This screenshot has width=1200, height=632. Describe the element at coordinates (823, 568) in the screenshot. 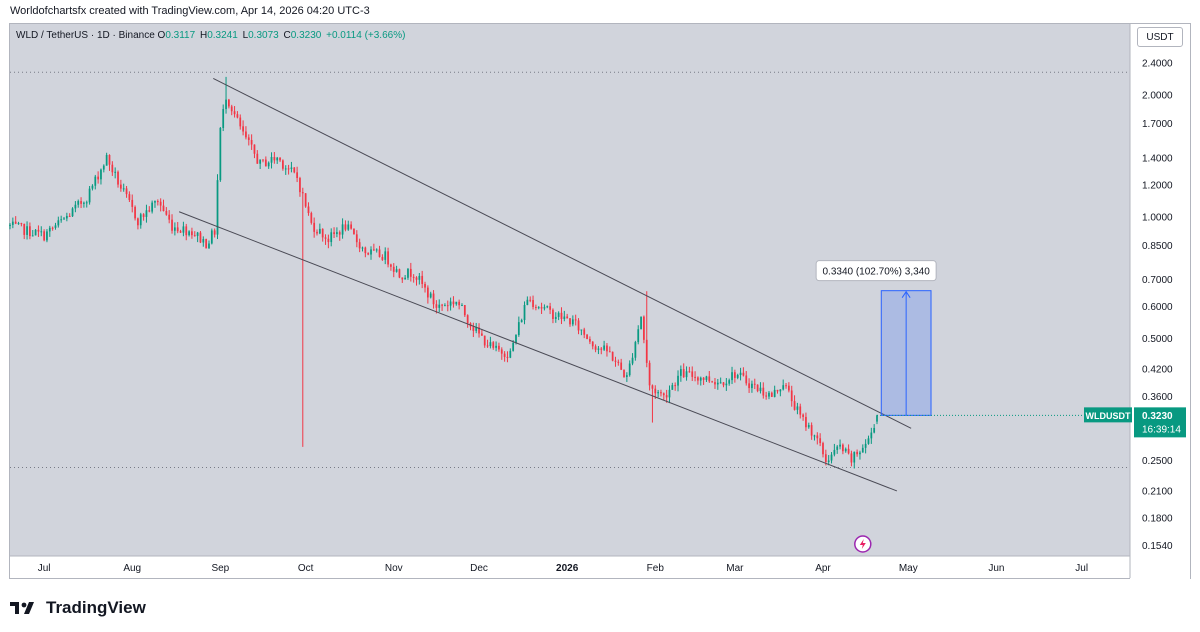

I see `x-tick-label: Apr` at that location.